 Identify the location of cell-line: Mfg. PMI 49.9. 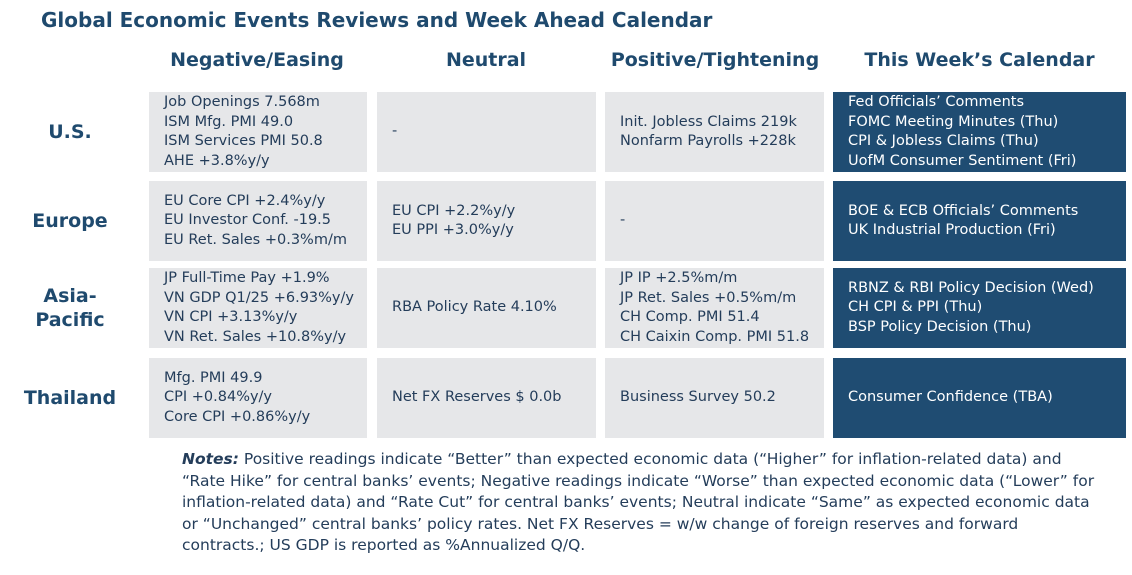
(213, 377).